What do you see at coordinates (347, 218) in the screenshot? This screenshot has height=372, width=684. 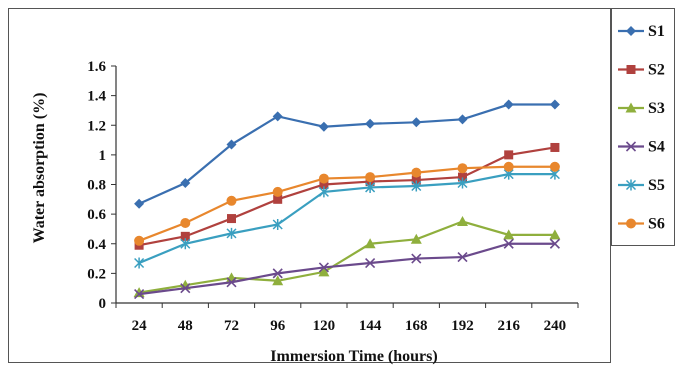 I see `series-line-s5` at bounding box center [347, 218].